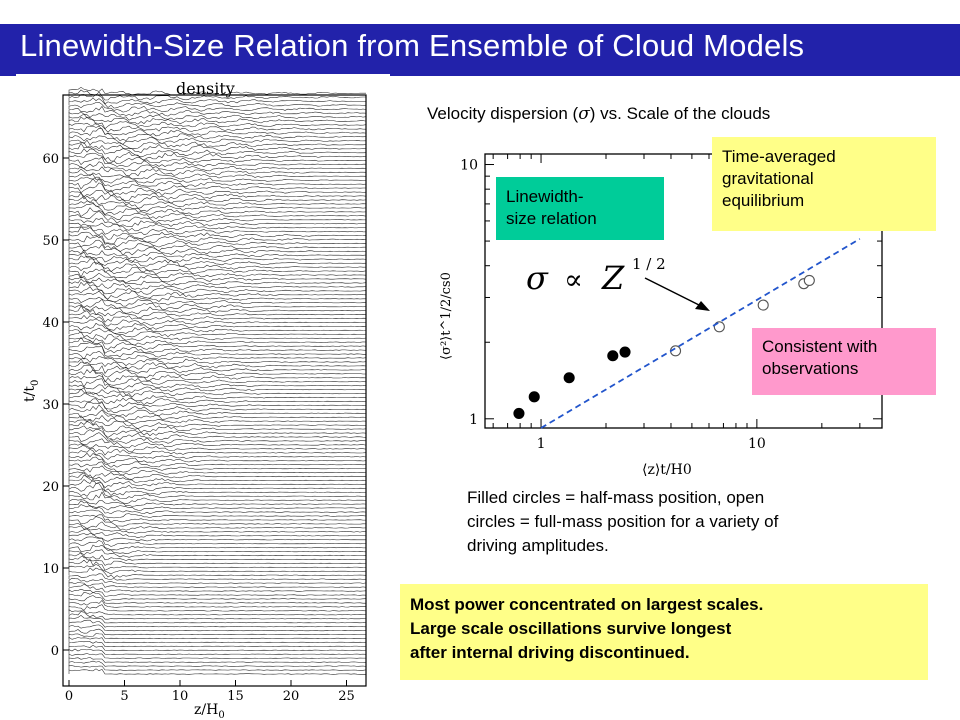 Image resolution: width=960 pixels, height=720 pixels. Describe the element at coordinates (469, 166) in the screenshot. I see `scatter-ytick-label: 10` at that location.